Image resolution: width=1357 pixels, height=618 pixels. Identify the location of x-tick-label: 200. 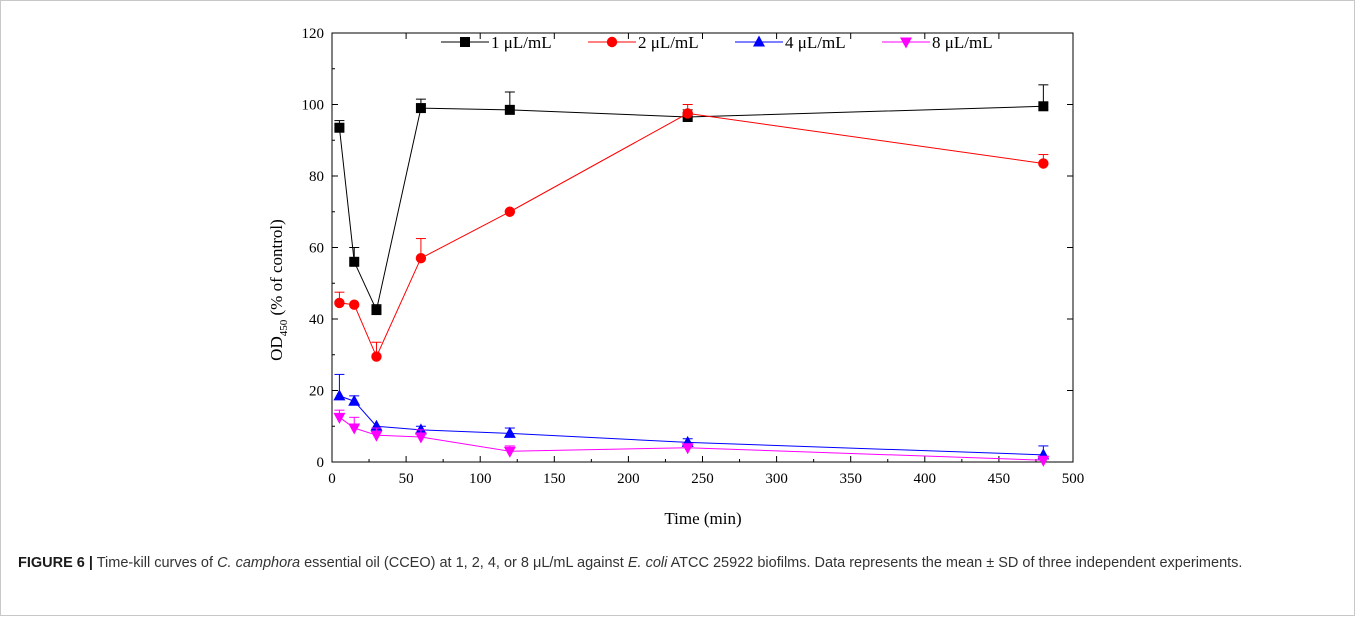
(628, 479).